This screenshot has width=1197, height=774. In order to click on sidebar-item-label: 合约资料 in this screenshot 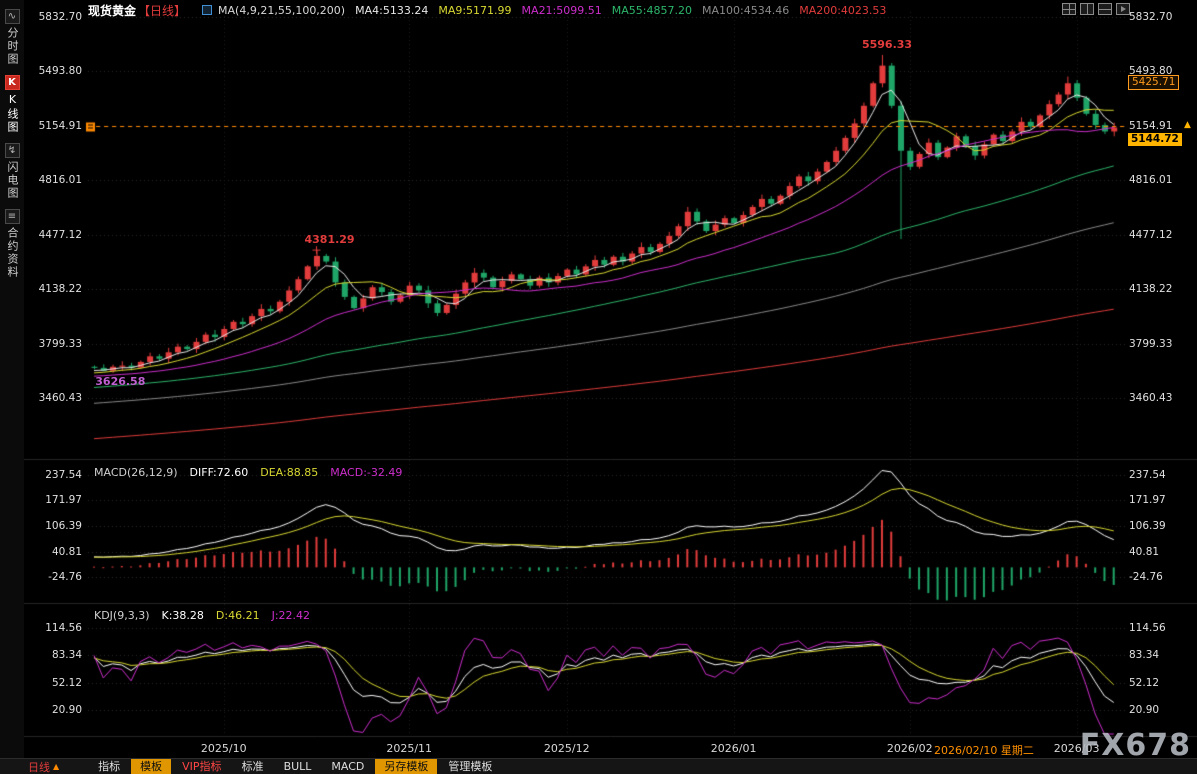, I will do `click(12, 253)`.